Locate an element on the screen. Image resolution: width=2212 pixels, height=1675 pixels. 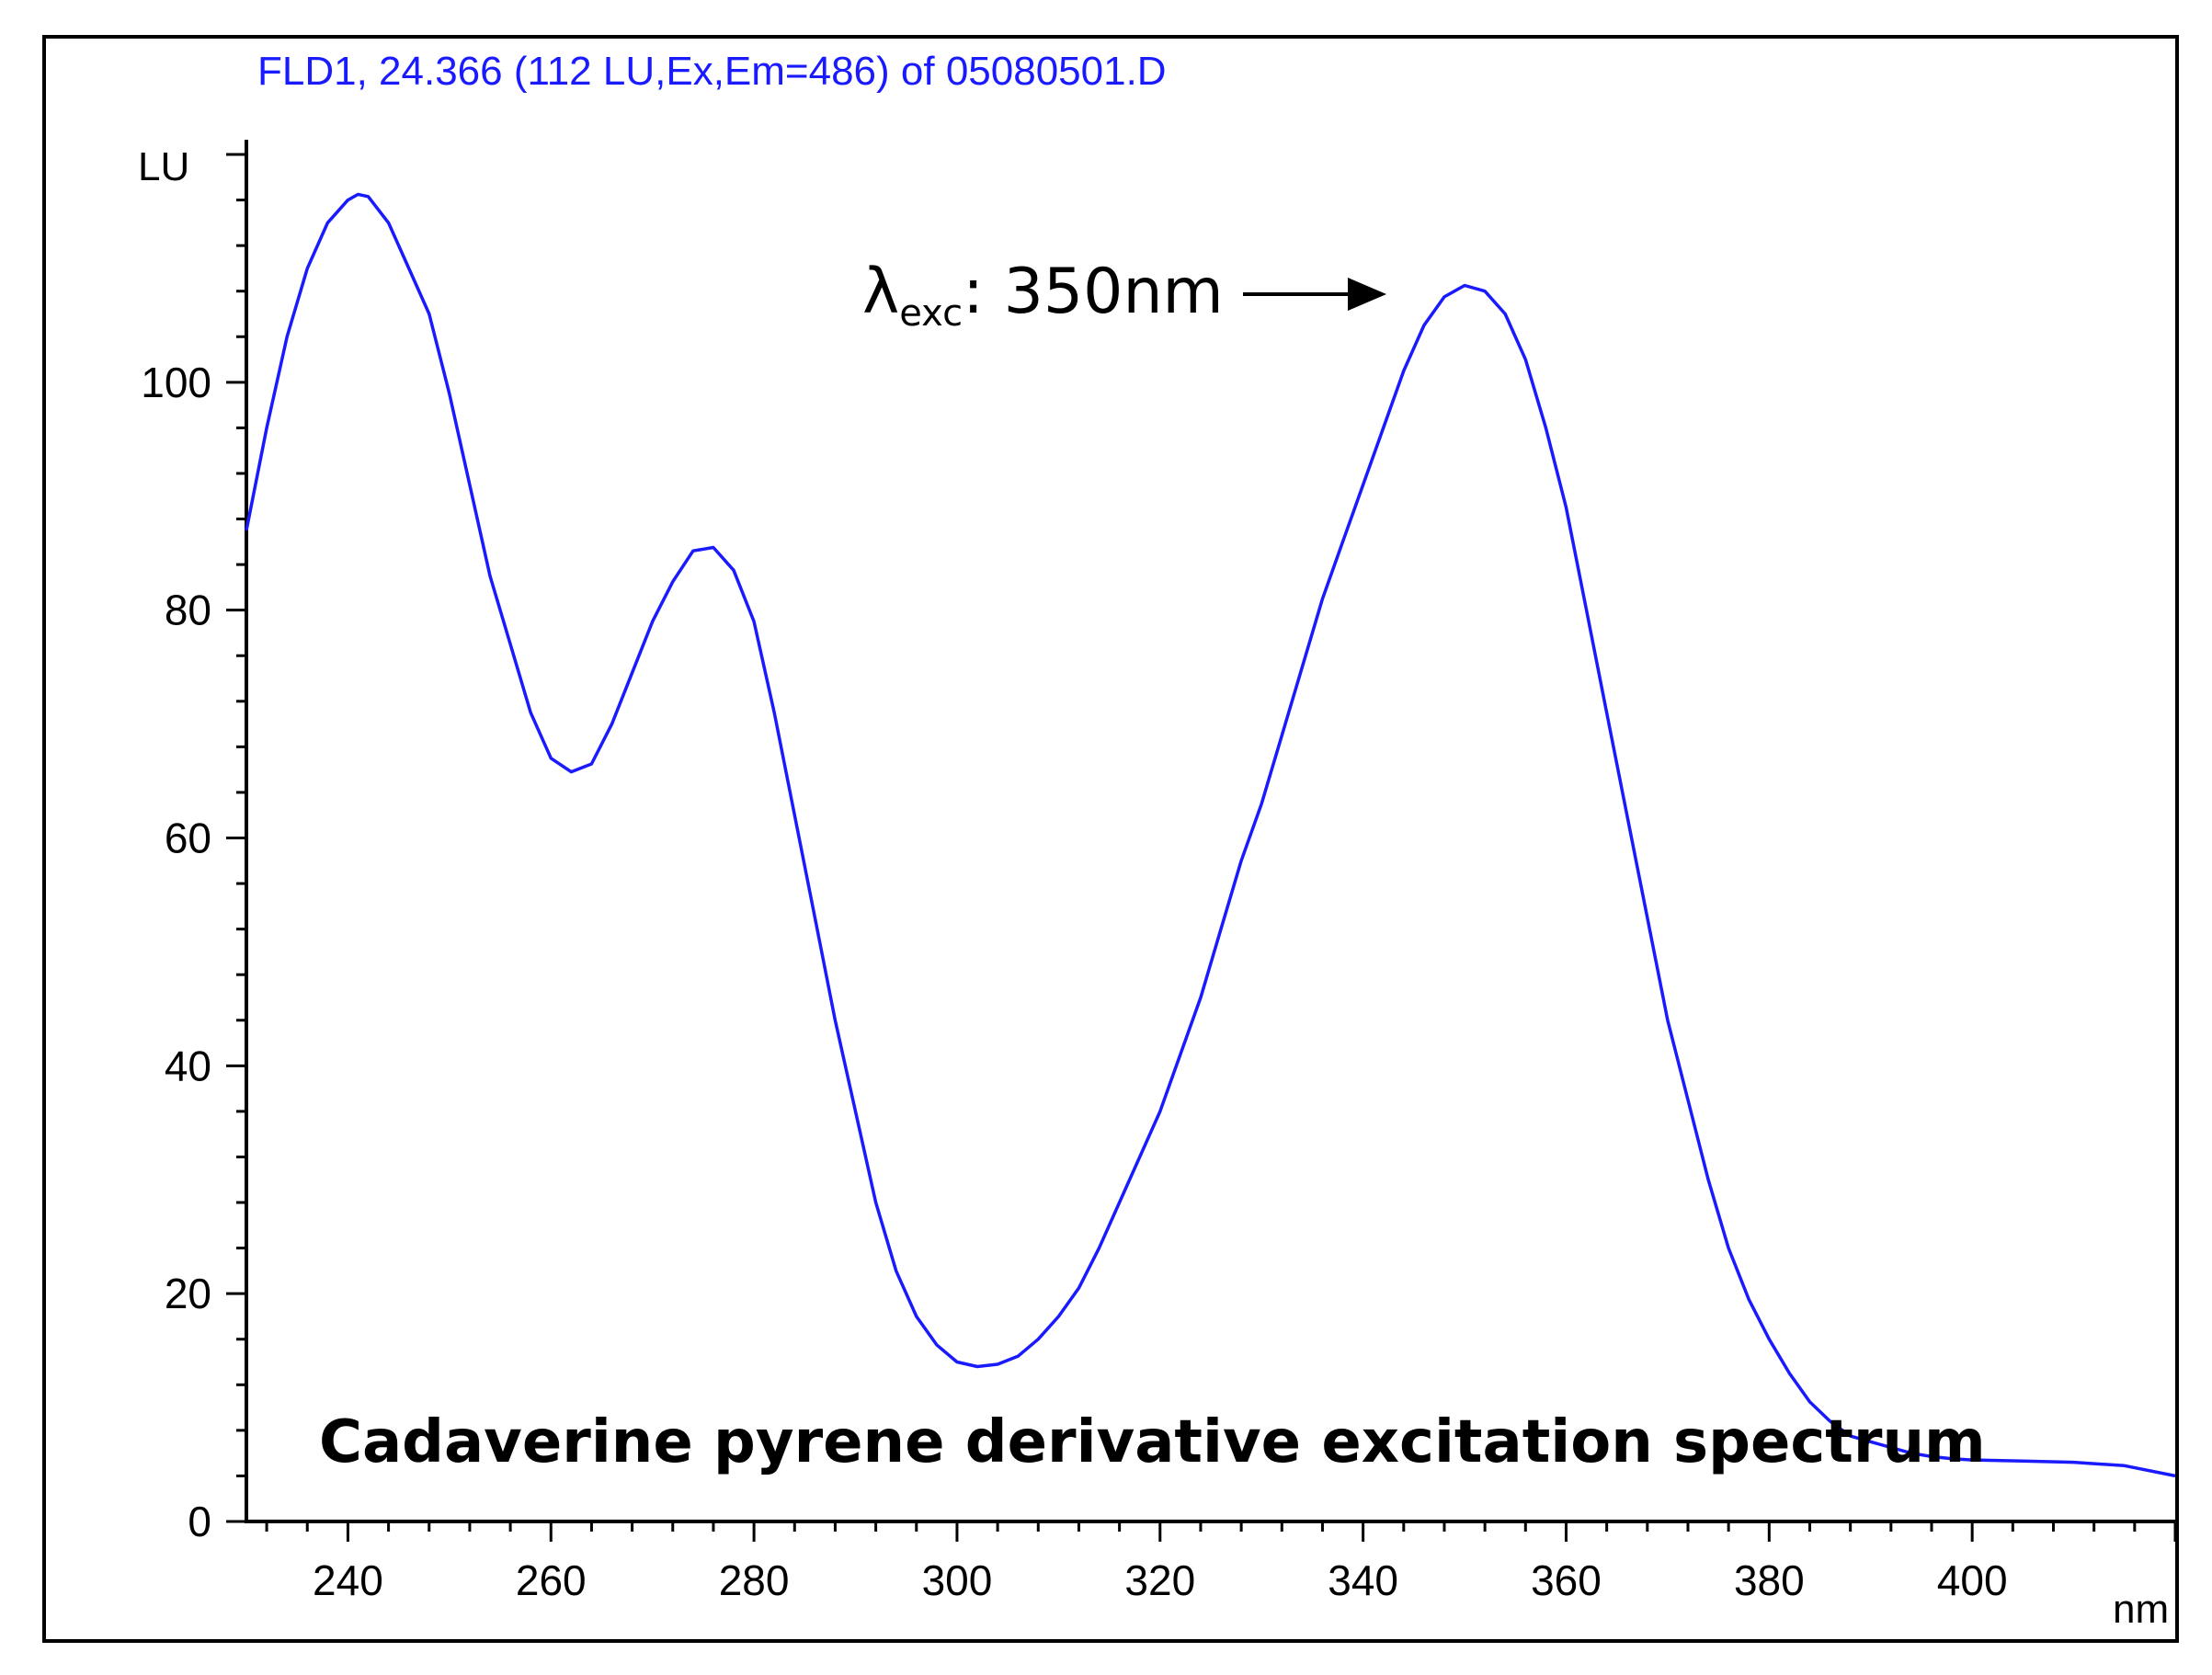
x-tick-label: 360 is located at coordinates (1566, 1580).